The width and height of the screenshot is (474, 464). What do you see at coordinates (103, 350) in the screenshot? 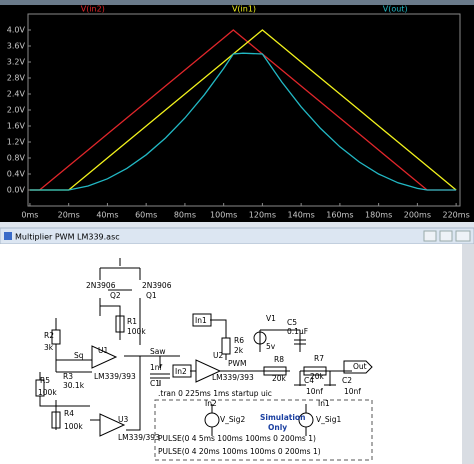
I see `label: U1` at bounding box center [103, 350].